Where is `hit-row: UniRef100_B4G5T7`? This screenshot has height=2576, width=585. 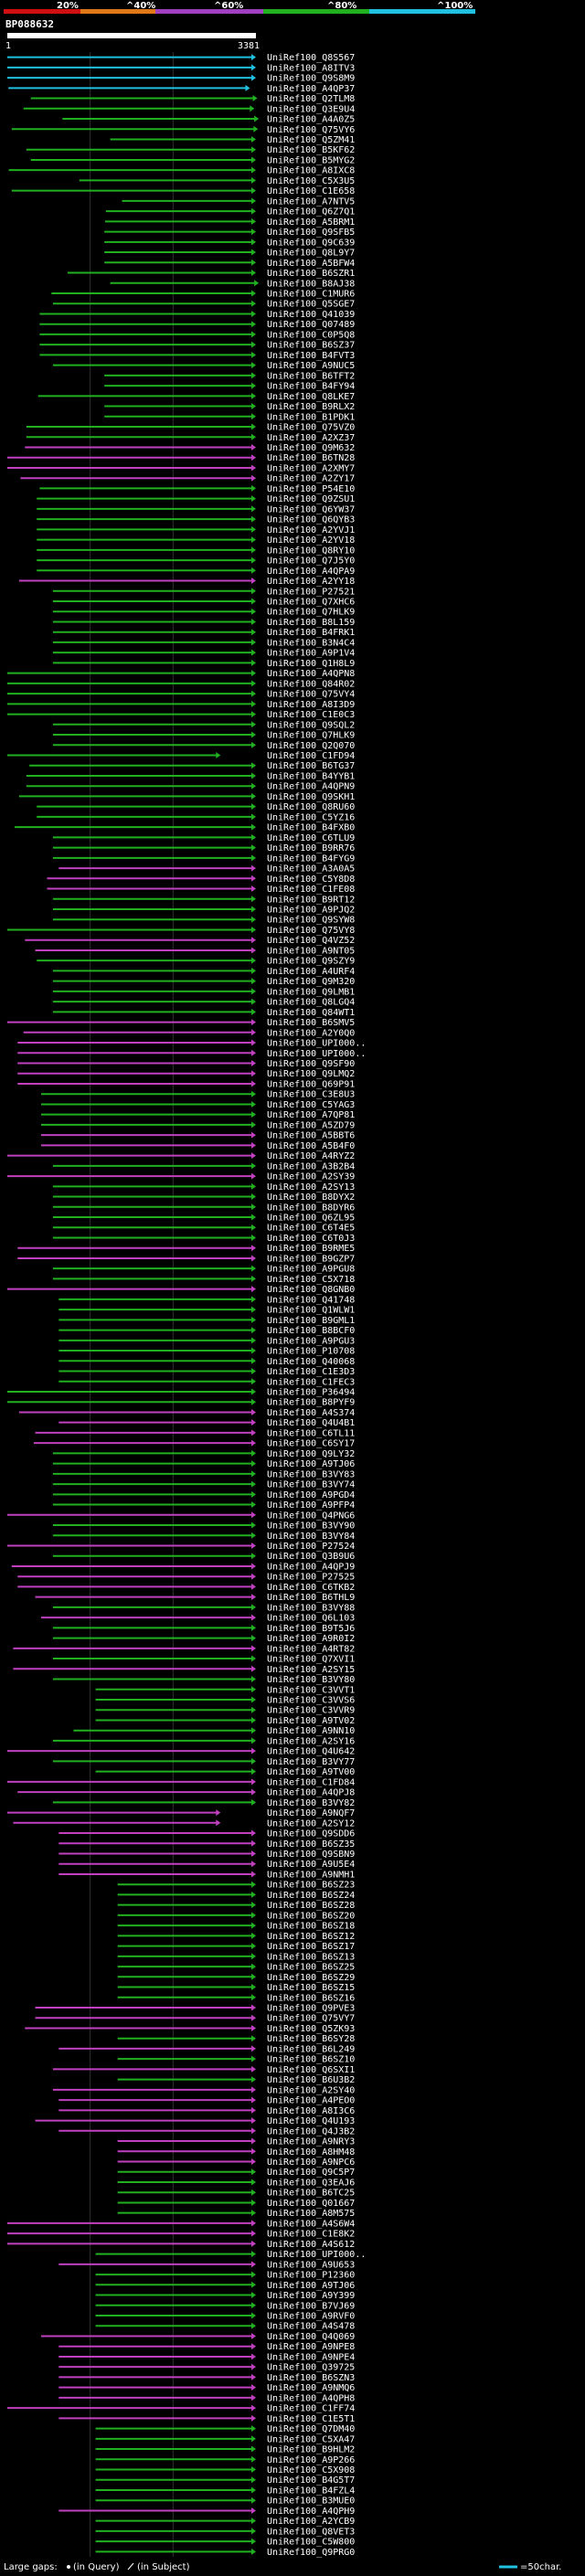 hit-row: UniRef100_B4G5T7 is located at coordinates (226, 2480).